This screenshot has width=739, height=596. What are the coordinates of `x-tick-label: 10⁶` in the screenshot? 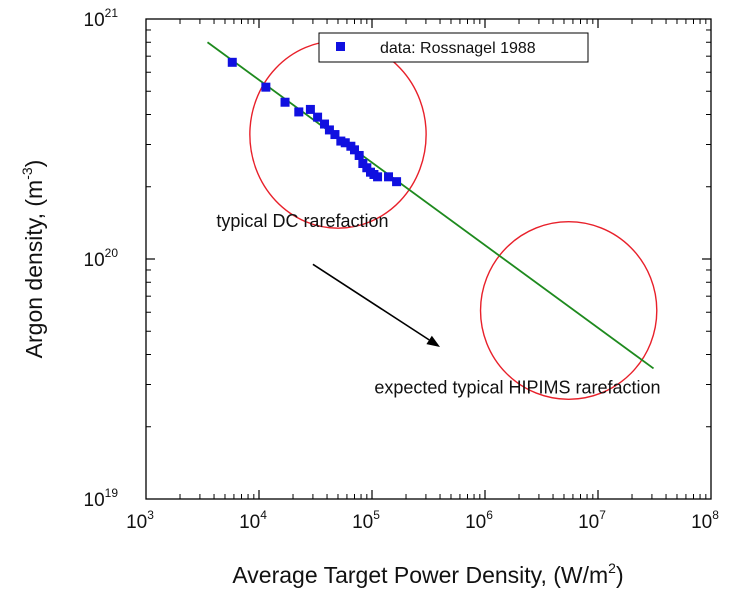 It's located at (479, 520).